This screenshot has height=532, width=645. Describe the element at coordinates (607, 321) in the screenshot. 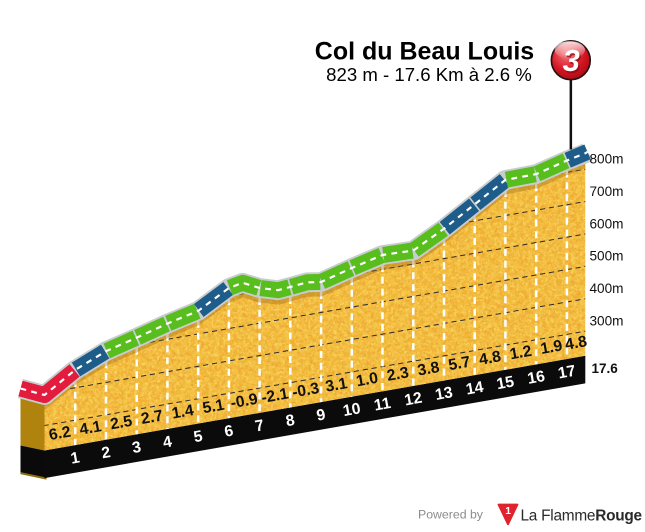

I see `svg-text: 300m` at that location.